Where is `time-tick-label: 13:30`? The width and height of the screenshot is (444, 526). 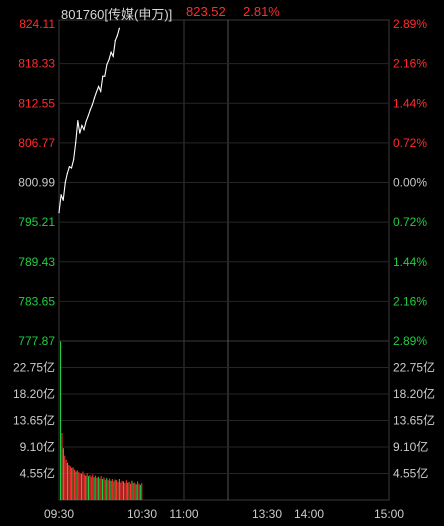
time-tick-label: 13:30 is located at coordinates (267, 514).